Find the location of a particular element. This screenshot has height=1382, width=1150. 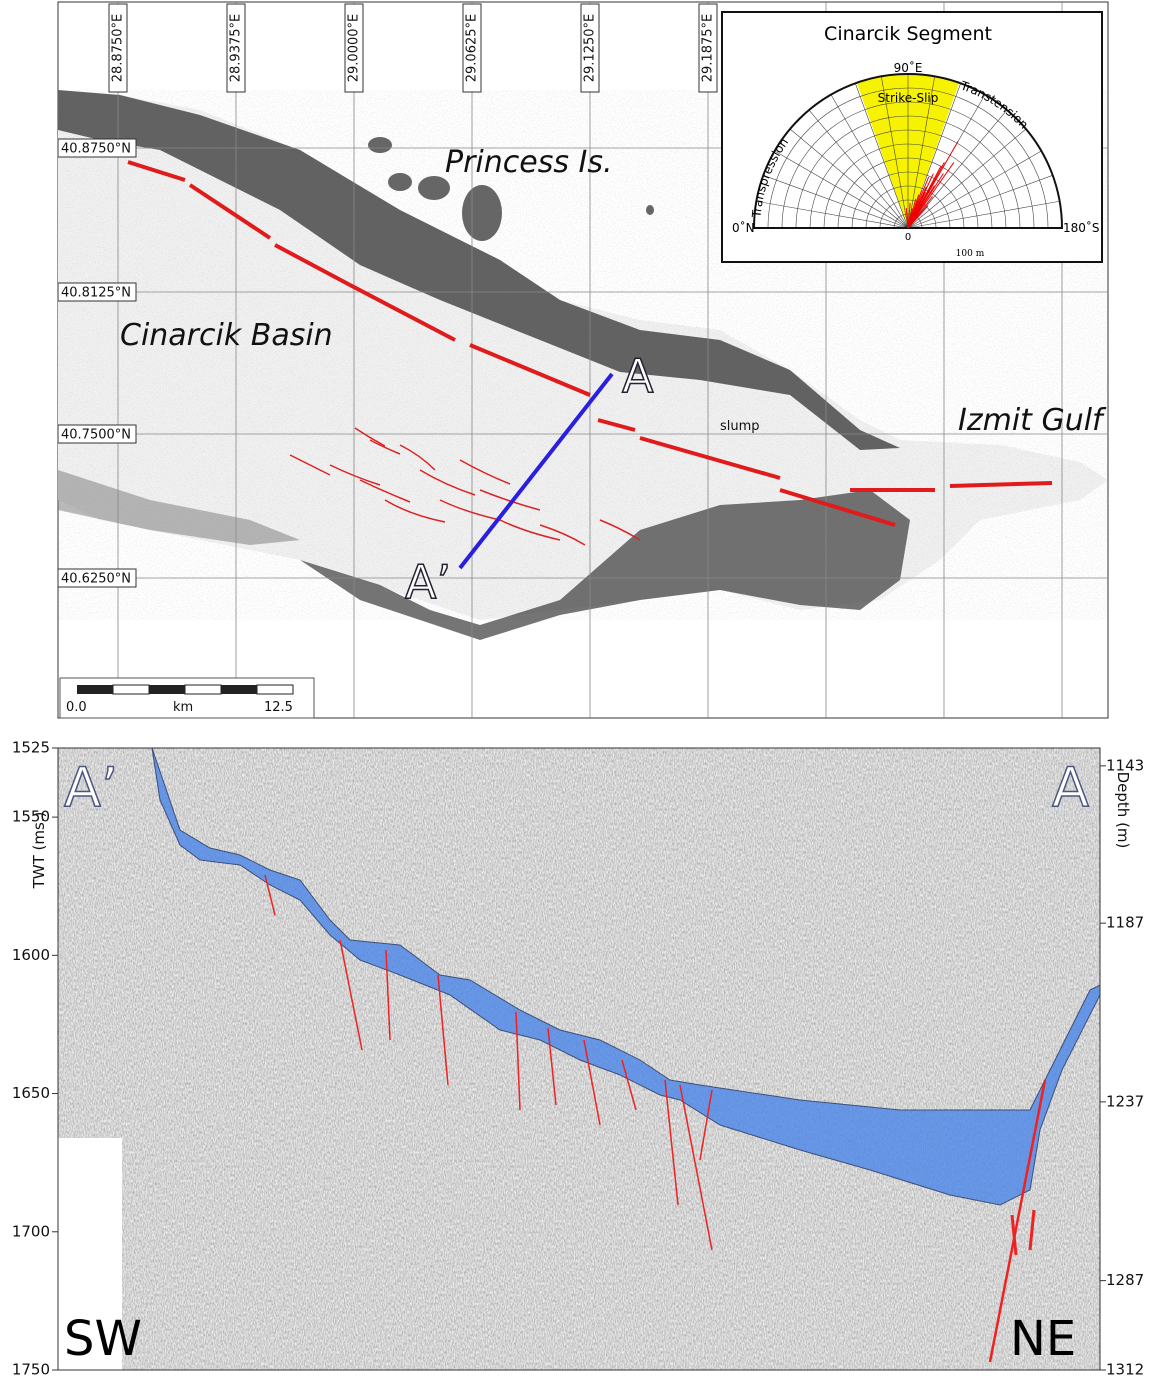

south-escarpment is located at coordinates (605, 565).